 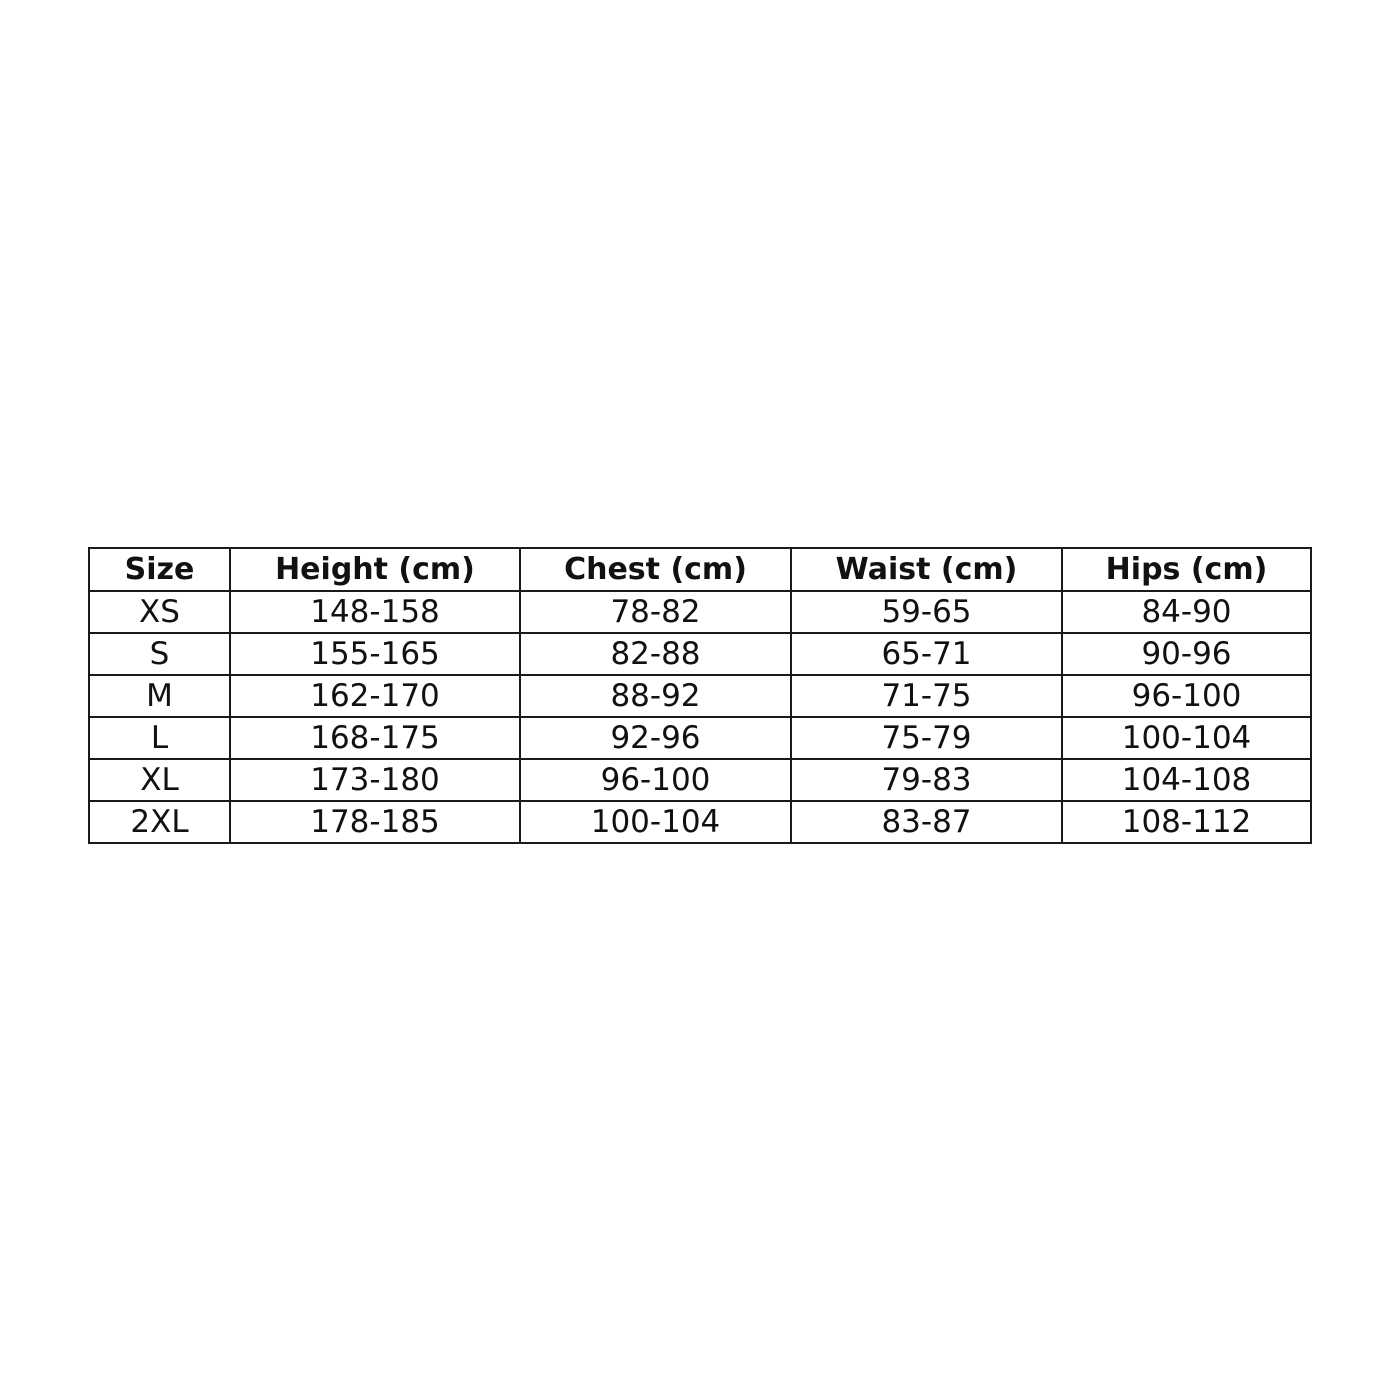 I want to click on cell-chest: 78-82, so click(x=655, y=612).